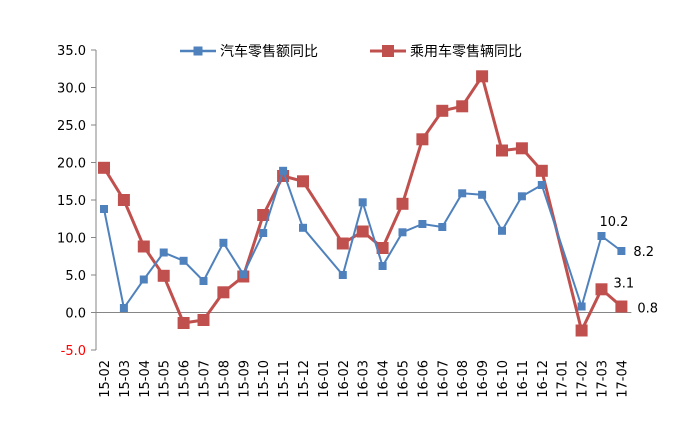  What do you see at coordinates (224, 379) in the screenshot?
I see `x-tick-label: 15-08` at bounding box center [224, 379].